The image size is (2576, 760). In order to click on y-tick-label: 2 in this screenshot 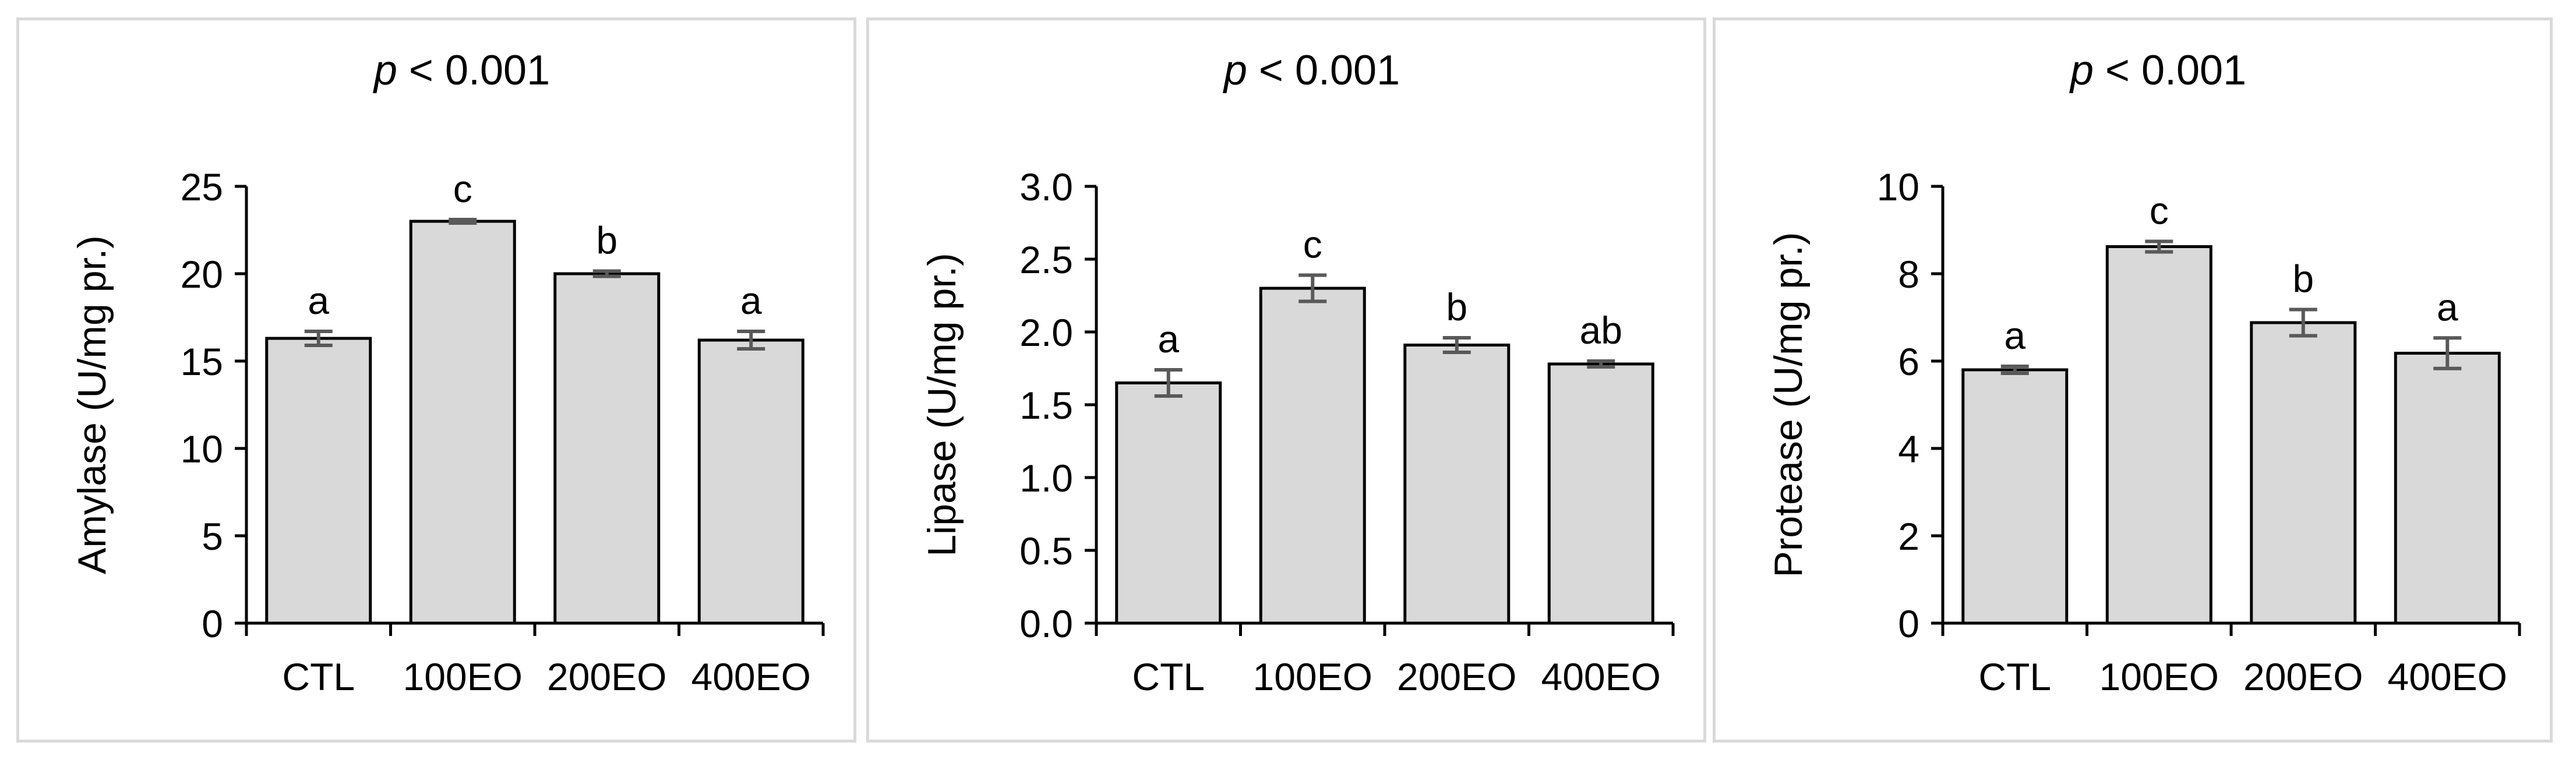, I will do `click(1908, 536)`.